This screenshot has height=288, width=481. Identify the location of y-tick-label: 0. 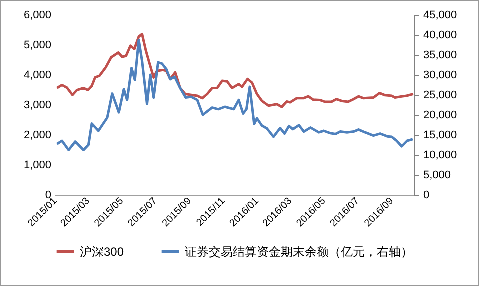
(48, 196).